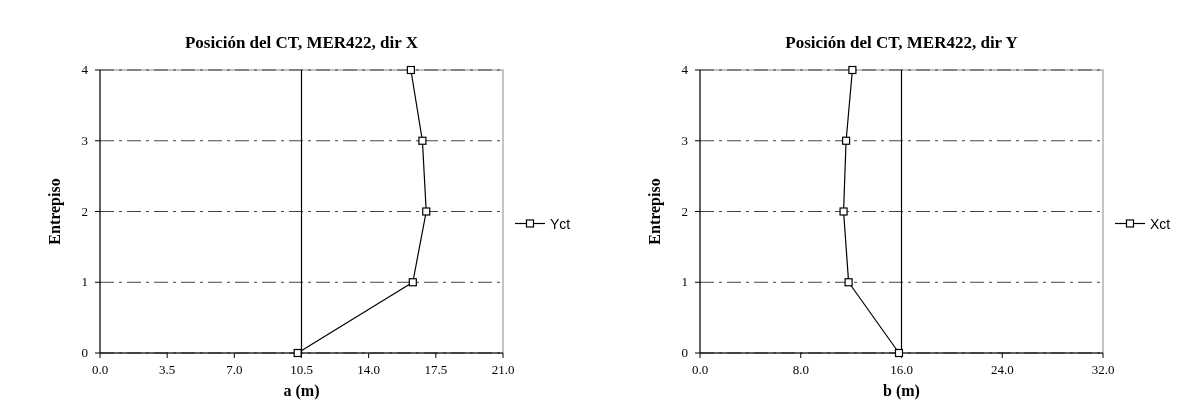 The height and width of the screenshot is (413, 1194). What do you see at coordinates (800, 369) in the screenshot?
I see `x-tick-label: 8.0` at bounding box center [800, 369].